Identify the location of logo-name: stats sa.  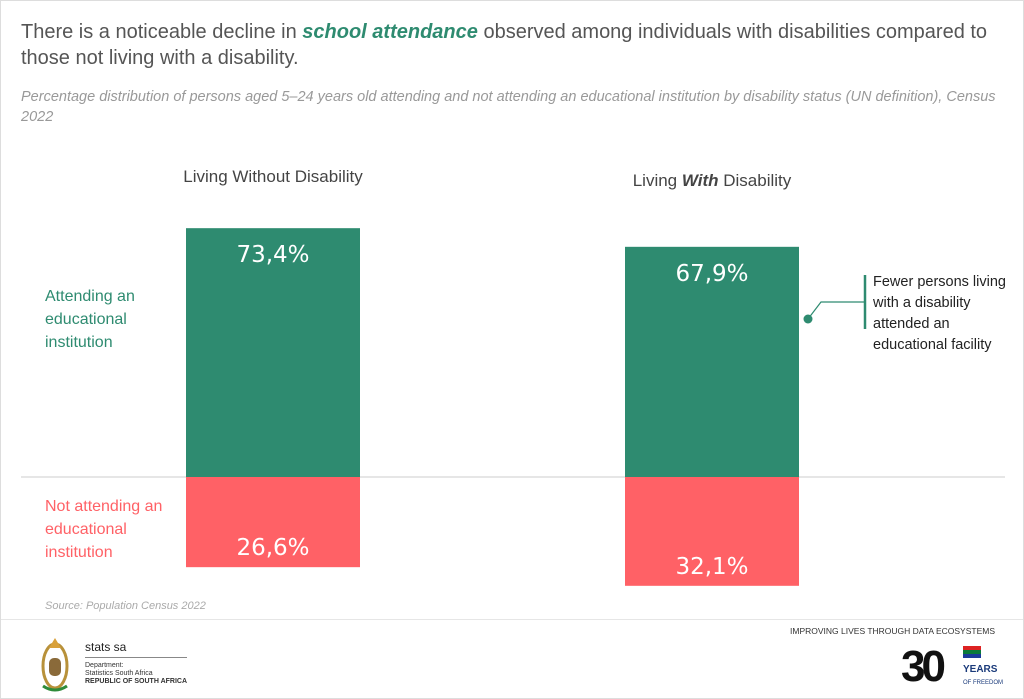
(106, 647).